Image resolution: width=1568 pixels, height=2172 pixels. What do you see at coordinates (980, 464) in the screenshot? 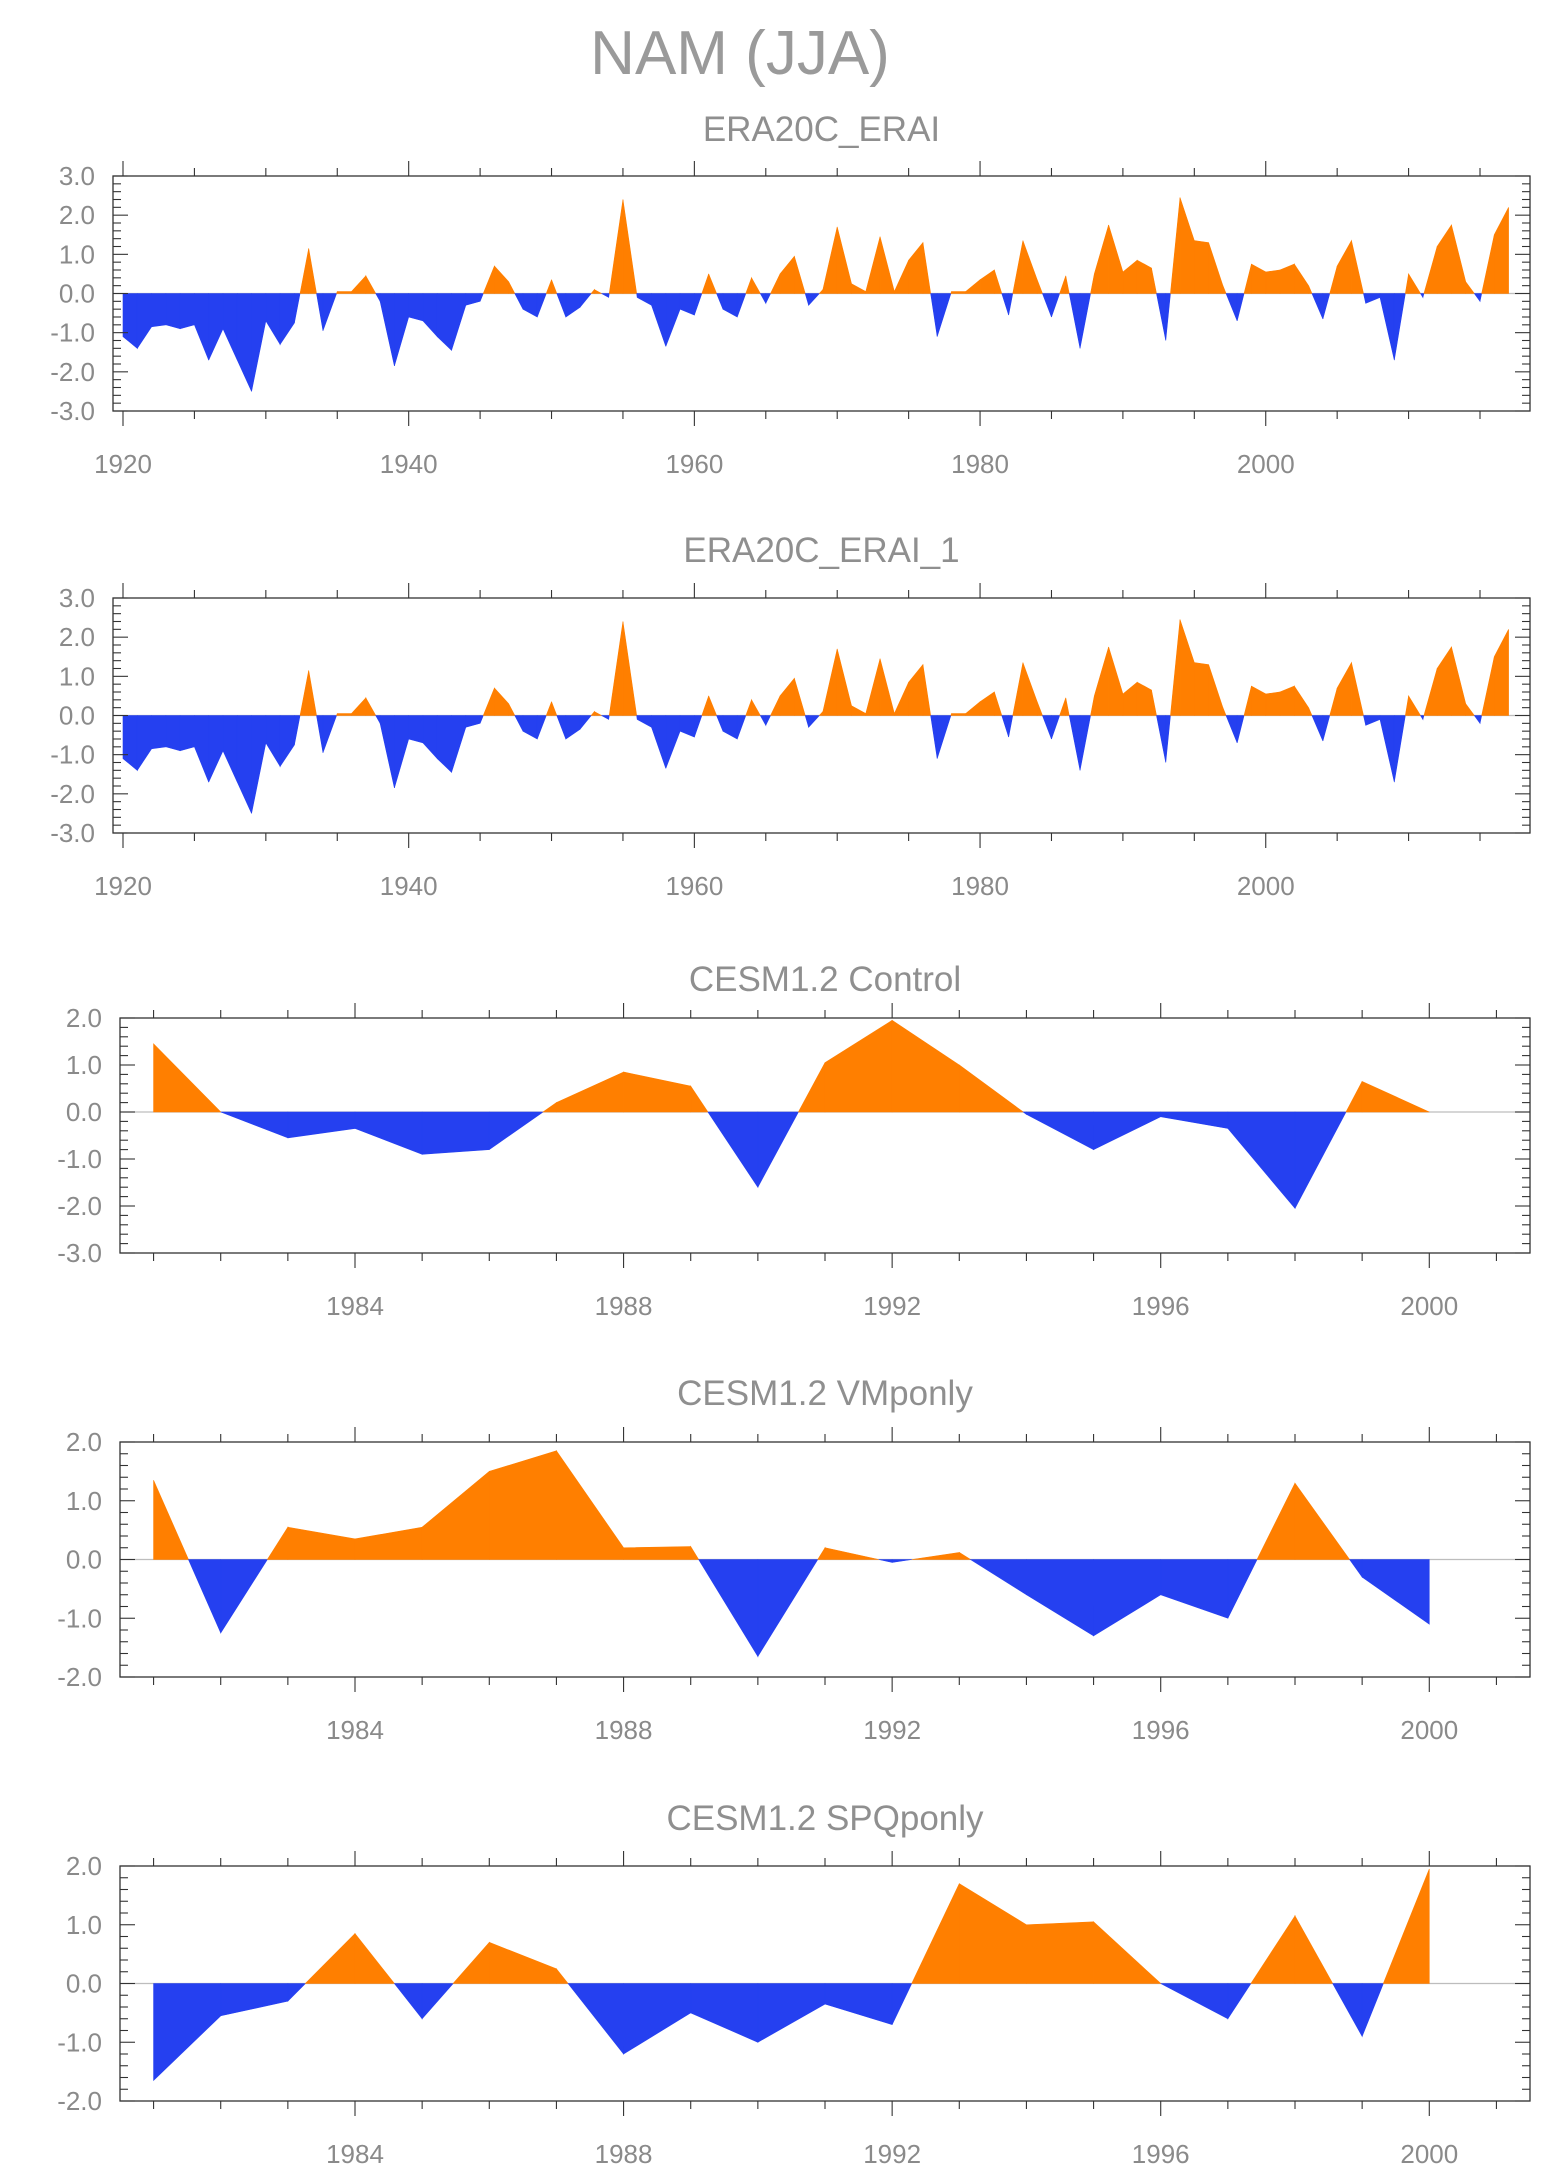
I see `x-tick-label: 1980` at bounding box center [980, 464].